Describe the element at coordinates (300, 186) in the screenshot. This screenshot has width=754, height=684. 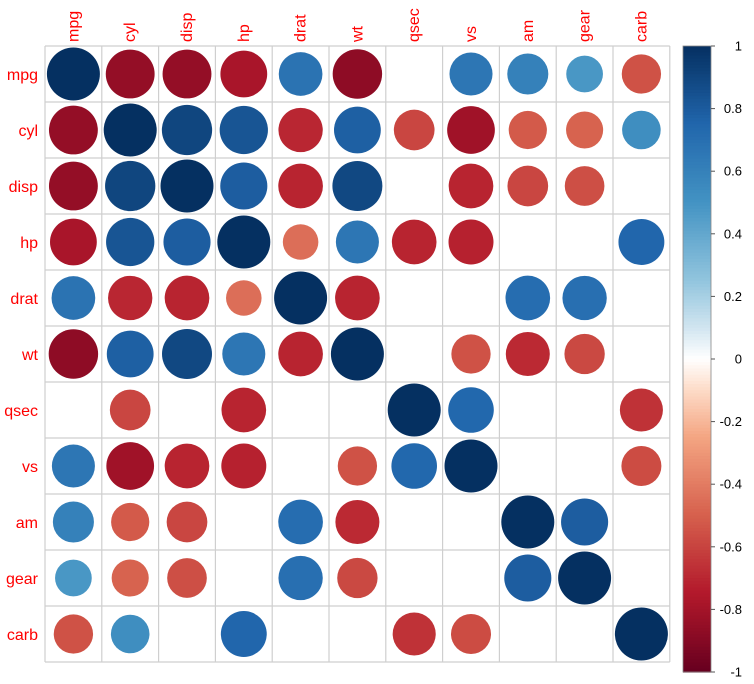
I see `corr-circle-disp-drat` at that location.